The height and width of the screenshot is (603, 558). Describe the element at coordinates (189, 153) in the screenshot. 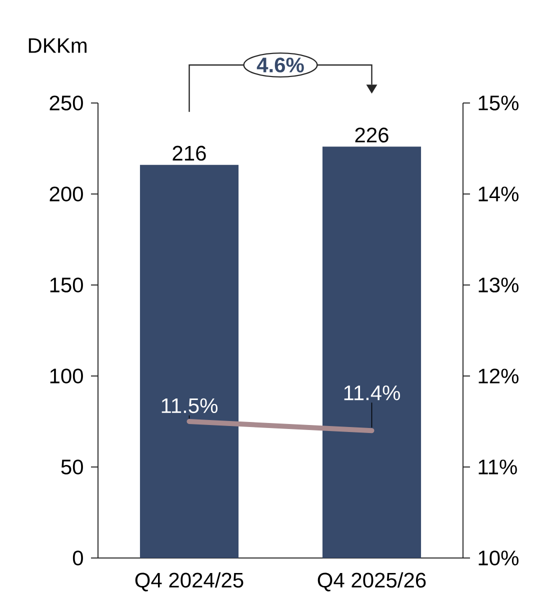

I see `data-label: 216` at that location.